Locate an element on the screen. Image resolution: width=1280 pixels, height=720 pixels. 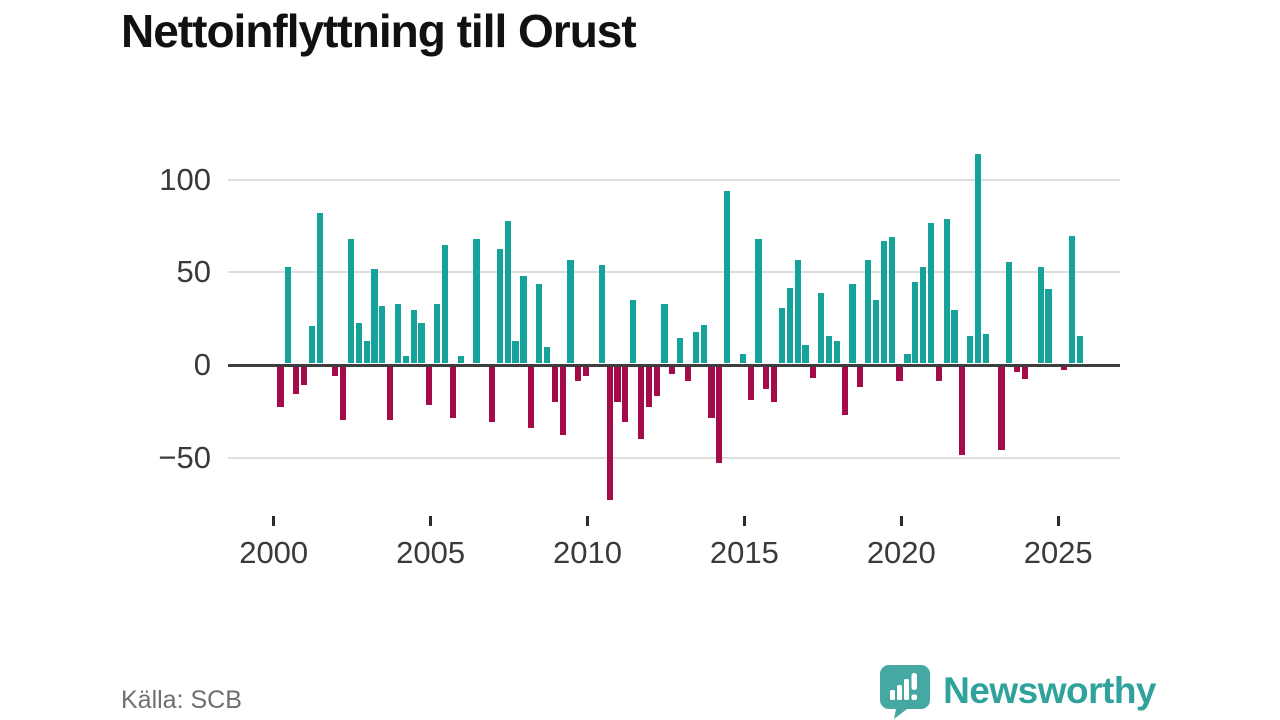
x-axis-label: 2020 is located at coordinates (901, 552).